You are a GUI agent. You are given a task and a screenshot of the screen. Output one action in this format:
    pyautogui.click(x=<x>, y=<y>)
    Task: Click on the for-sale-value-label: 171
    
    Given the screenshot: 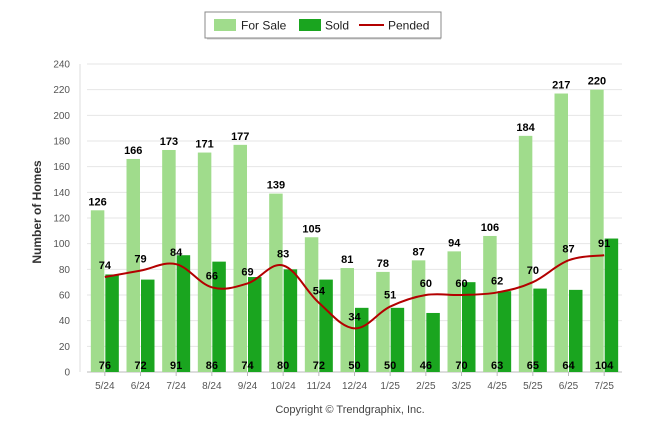 What is the action you would take?
    pyautogui.click(x=204, y=145)
    